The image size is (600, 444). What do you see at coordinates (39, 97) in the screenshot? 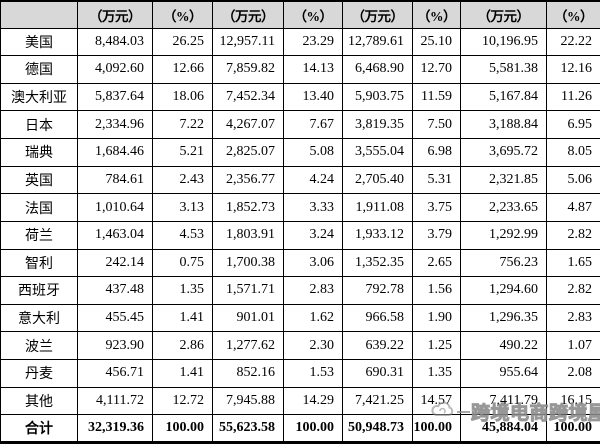
I see `row-label: 澳大利亚` at bounding box center [39, 97].